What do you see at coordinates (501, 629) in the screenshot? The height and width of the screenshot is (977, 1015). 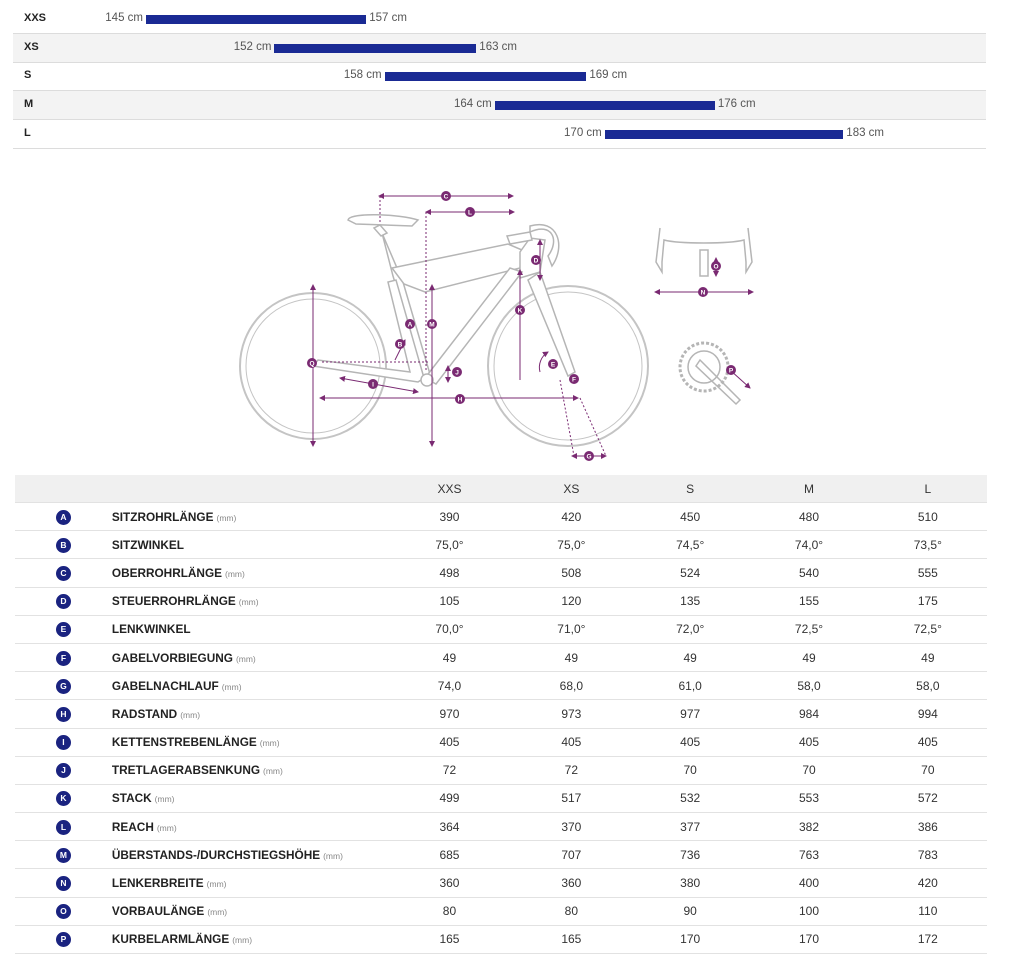 I see `table-row: E LENKWINKEL 70,0° 71,0° 72,0° 72,5° 72,5°` at bounding box center [501, 629].